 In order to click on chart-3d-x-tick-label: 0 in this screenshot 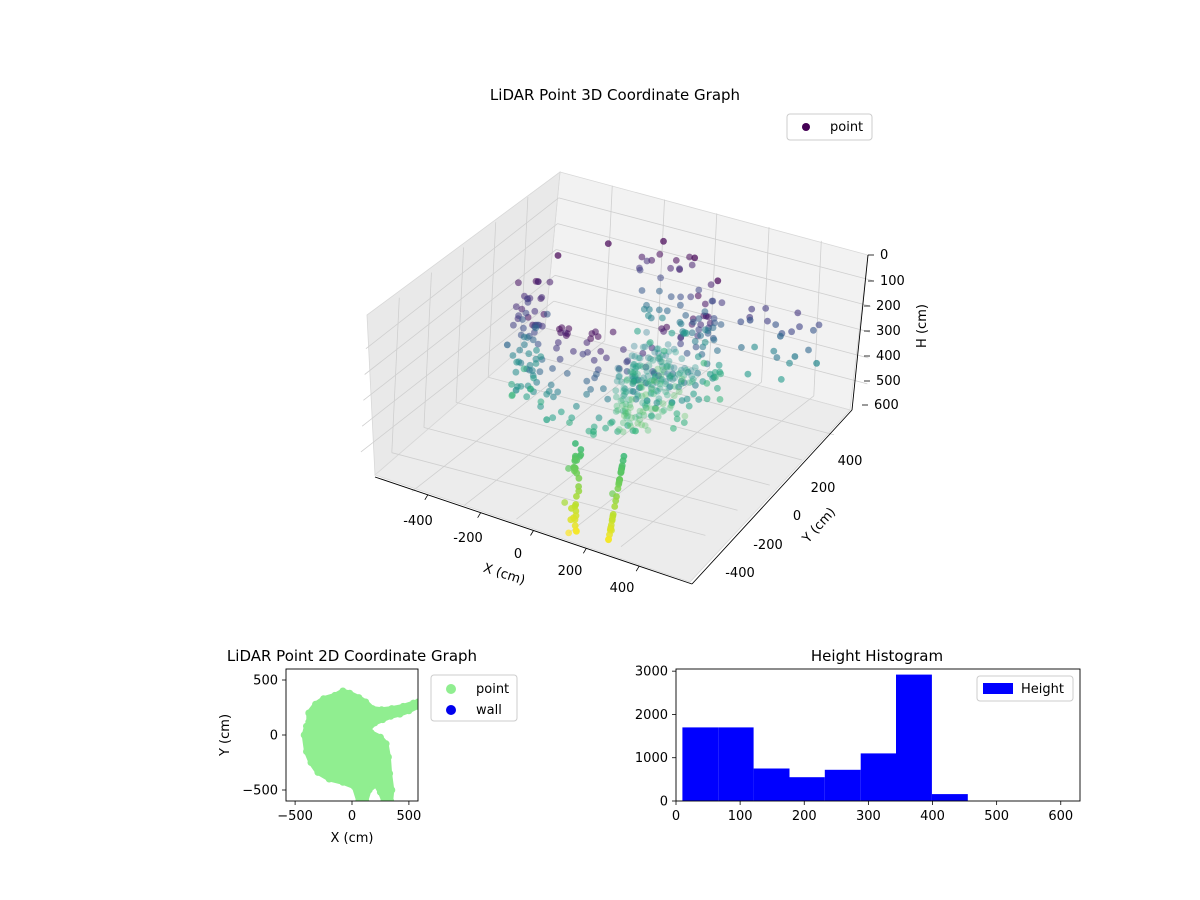, I will do `click(518, 554)`.